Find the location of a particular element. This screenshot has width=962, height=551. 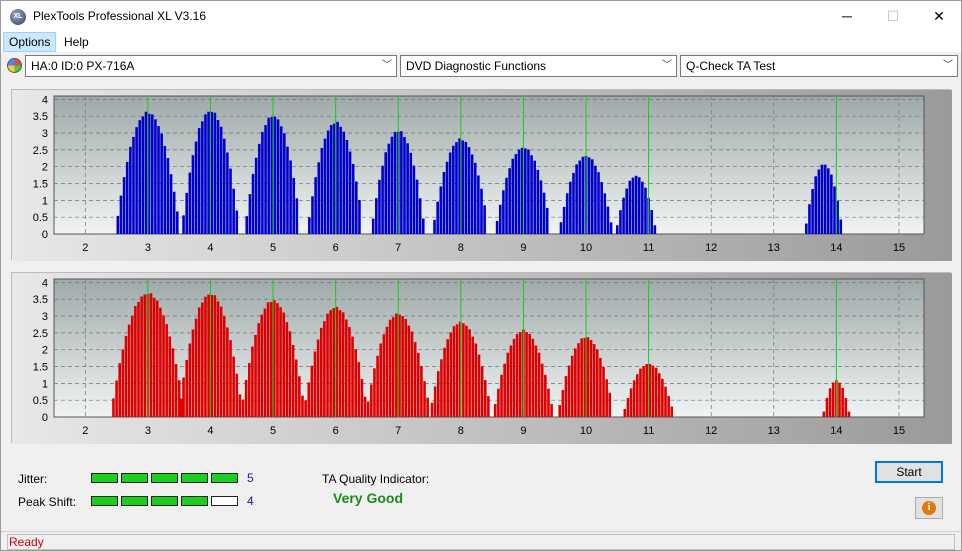

peak-shift-label: Peak Shift: is located at coordinates (47, 502).